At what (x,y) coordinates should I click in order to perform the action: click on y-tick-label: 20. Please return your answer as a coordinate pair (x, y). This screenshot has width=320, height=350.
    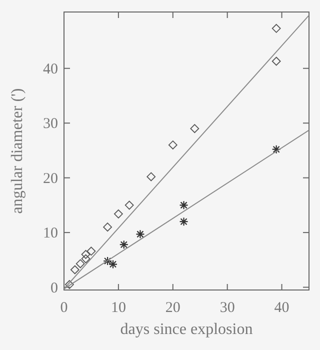
    Looking at the image, I should click on (50, 178).